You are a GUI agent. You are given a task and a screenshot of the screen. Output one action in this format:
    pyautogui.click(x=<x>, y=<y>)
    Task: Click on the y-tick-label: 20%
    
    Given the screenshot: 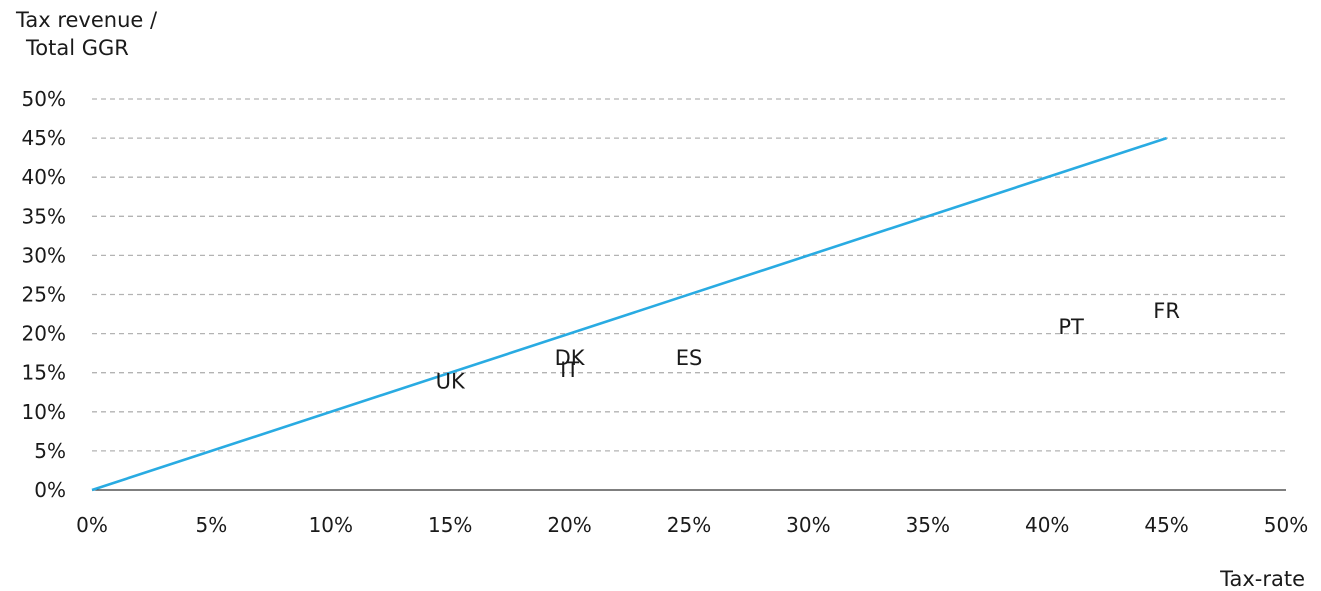 What is the action you would take?
    pyautogui.click(x=44, y=334)
    